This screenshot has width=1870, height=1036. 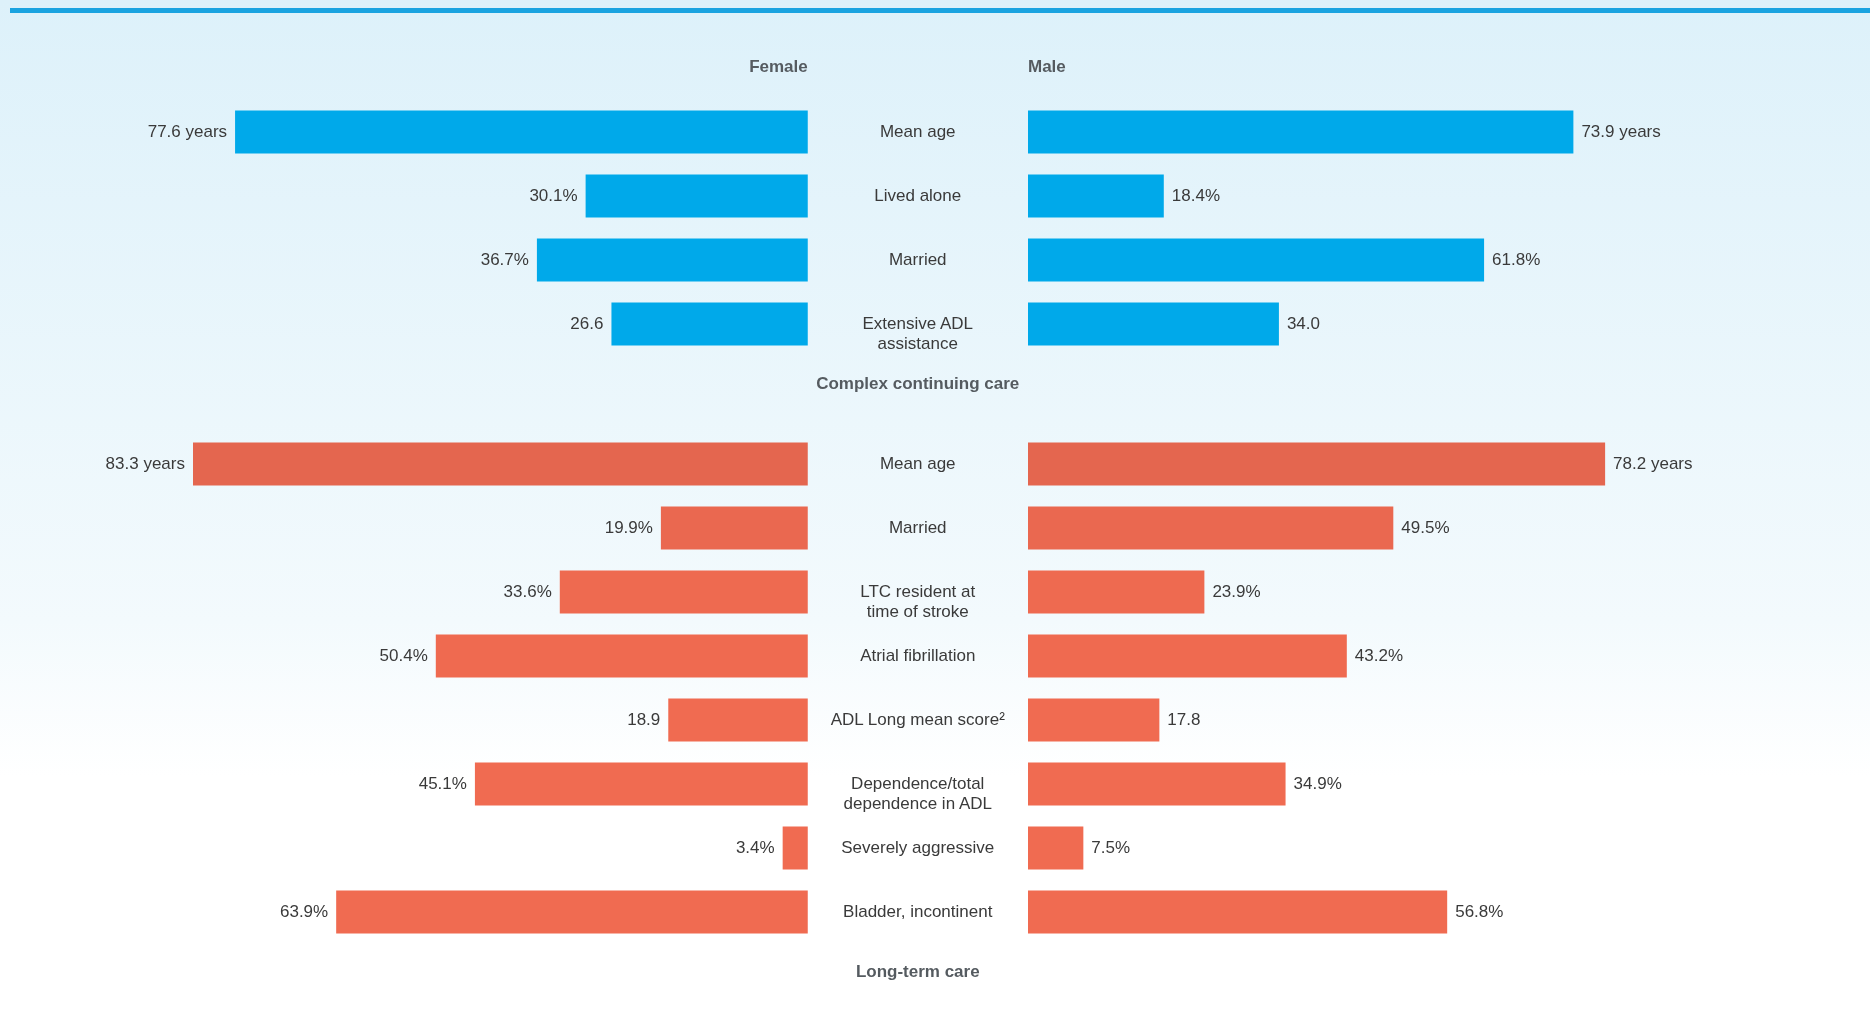 I want to click on data-label: 18.9, so click(x=644, y=719).